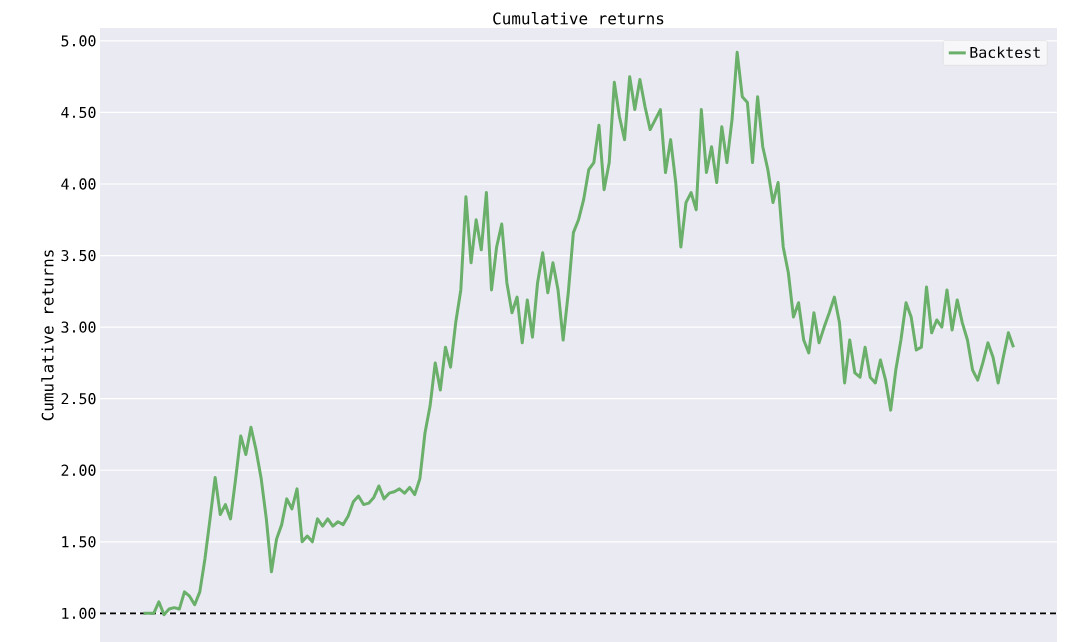  What do you see at coordinates (78, 470) in the screenshot?
I see `y-tick-label: 2.00` at bounding box center [78, 470].